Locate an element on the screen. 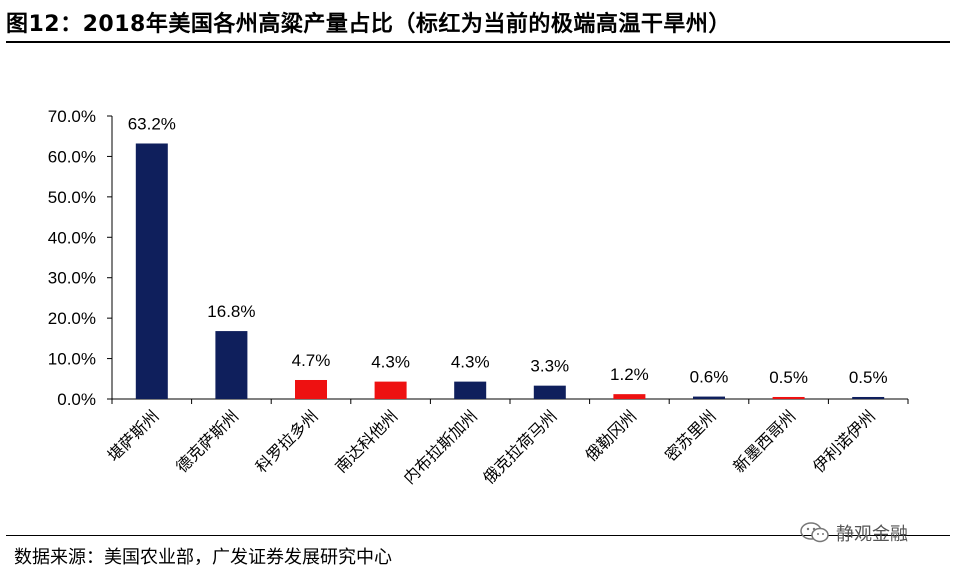 This screenshot has width=962, height=575. y-tick-label: 0.0% is located at coordinates (76, 399).